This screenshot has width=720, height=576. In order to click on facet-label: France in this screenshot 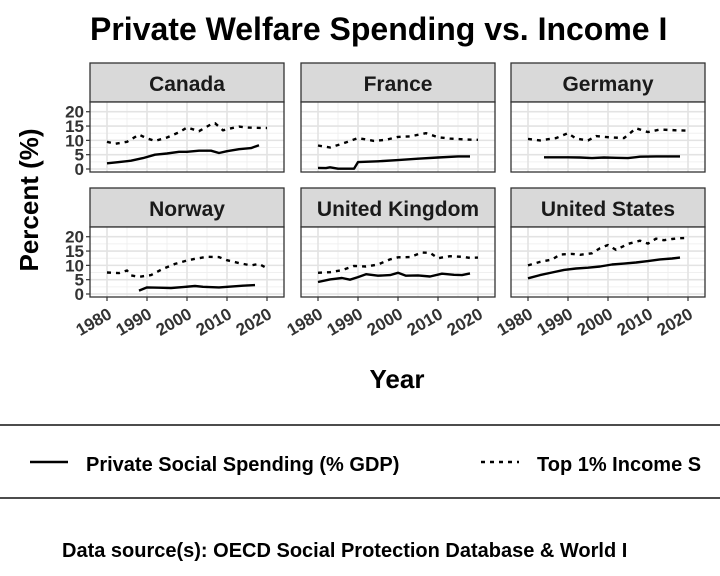, I will do `click(398, 84)`.